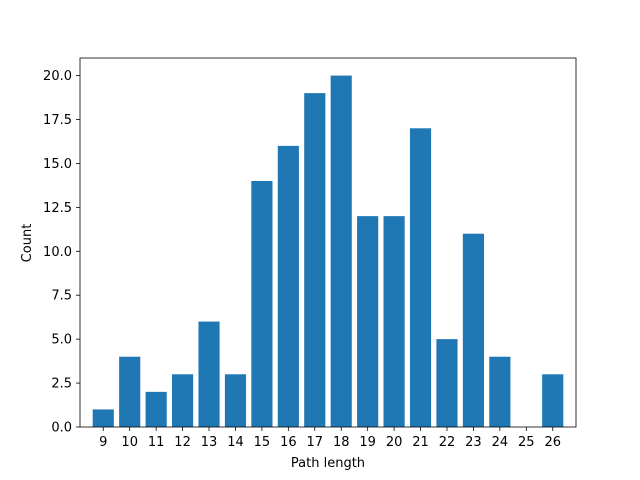 This screenshot has width=640, height=480. I want to click on y-axis-title: Count, so click(27, 243).